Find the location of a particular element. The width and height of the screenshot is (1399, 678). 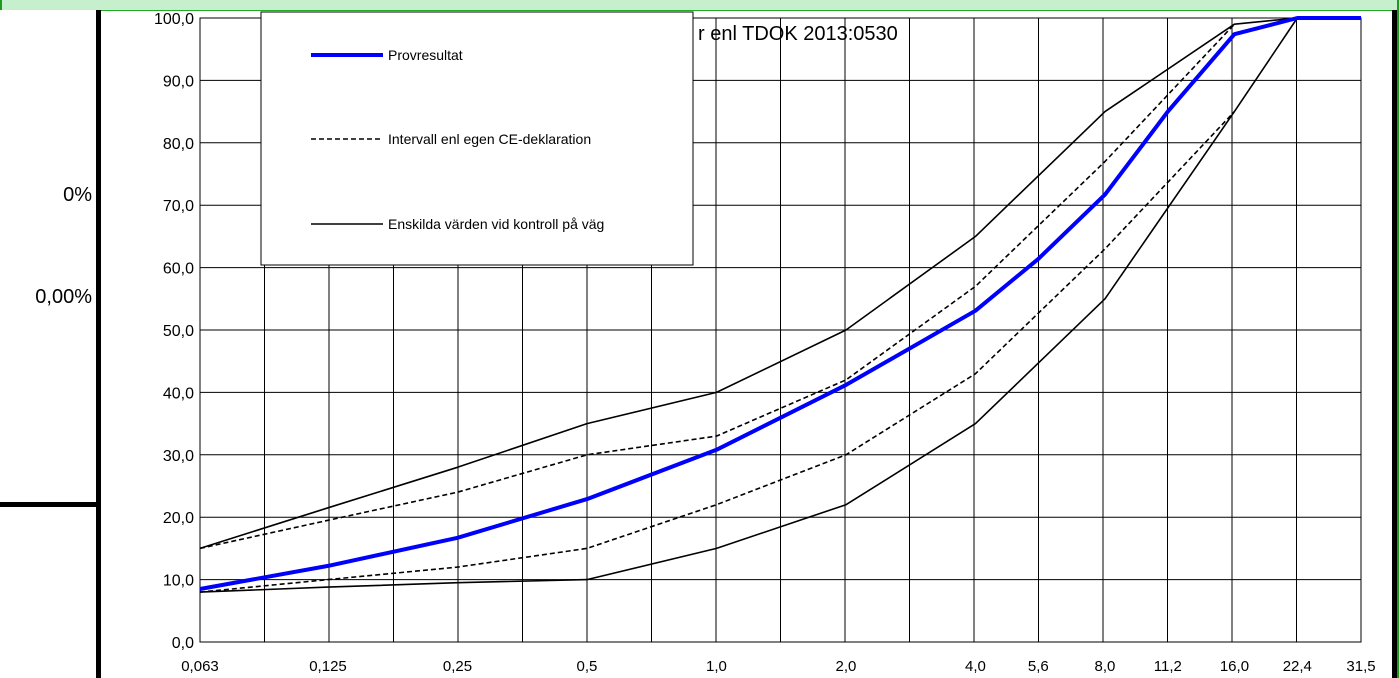

x-tick-label: 0,063 is located at coordinates (200, 666).